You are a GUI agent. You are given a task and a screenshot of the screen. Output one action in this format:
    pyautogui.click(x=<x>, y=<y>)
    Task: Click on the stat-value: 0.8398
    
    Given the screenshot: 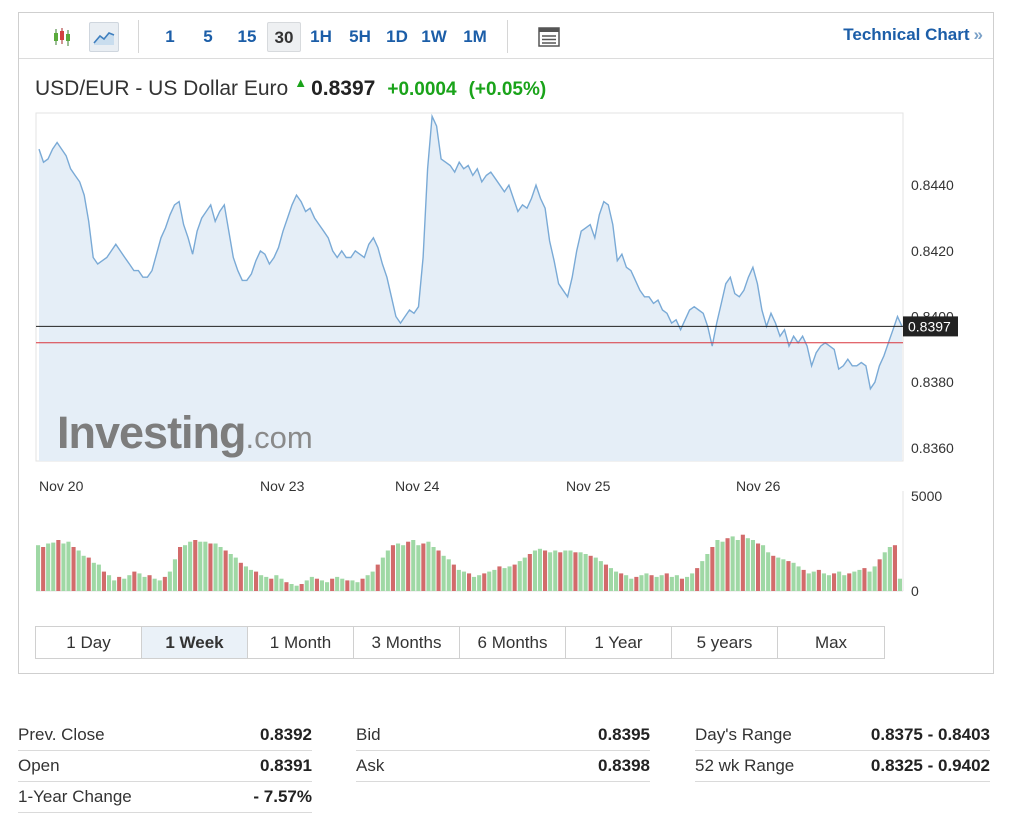 What is the action you would take?
    pyautogui.click(x=624, y=765)
    